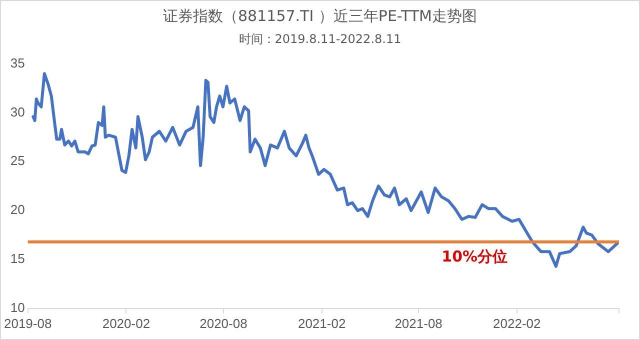 The width and height of the screenshot is (640, 340). I want to click on y-tick-label: 15, so click(17, 258).